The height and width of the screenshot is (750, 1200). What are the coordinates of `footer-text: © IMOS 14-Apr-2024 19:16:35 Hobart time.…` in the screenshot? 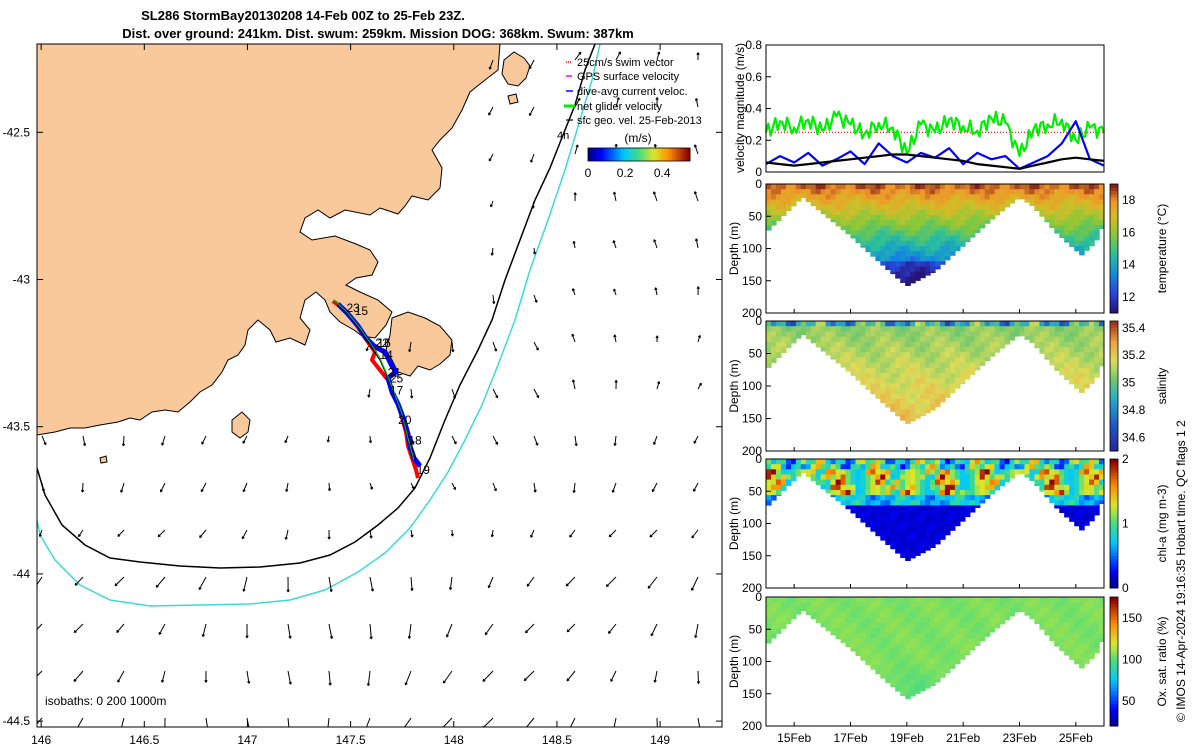 It's located at (1181, 571).